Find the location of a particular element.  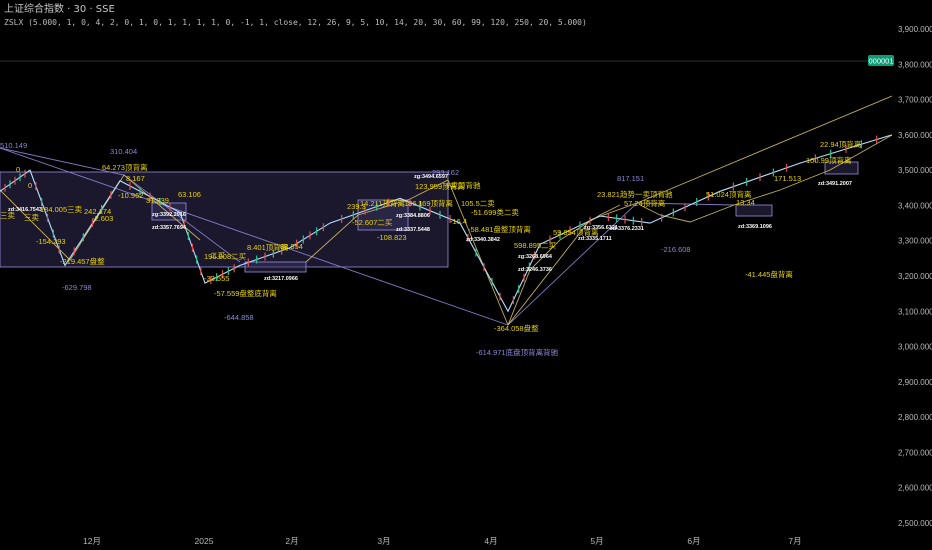

signal-annotation: 31.839 is located at coordinates (157, 200).